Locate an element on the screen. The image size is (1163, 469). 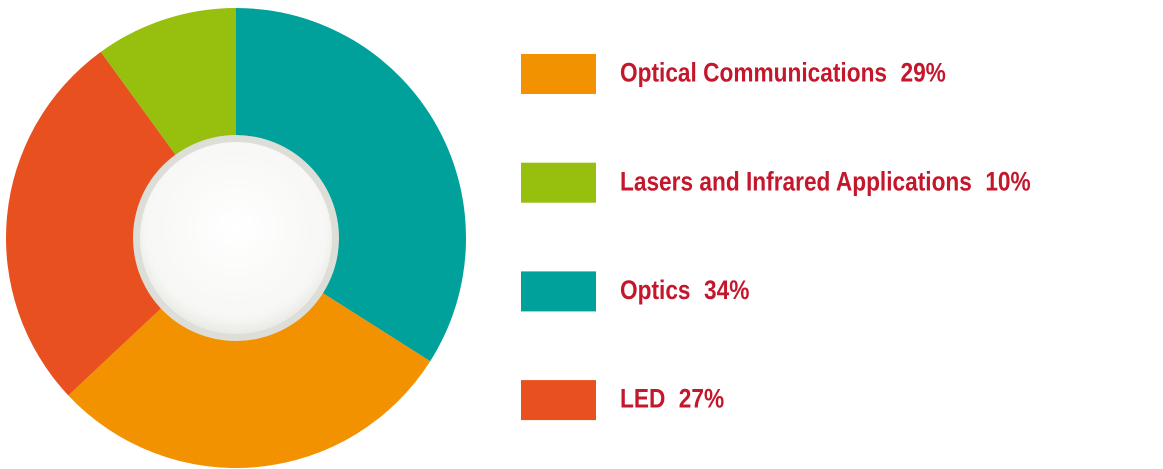
legend-label: Optical Communications 29% is located at coordinates (783, 72).